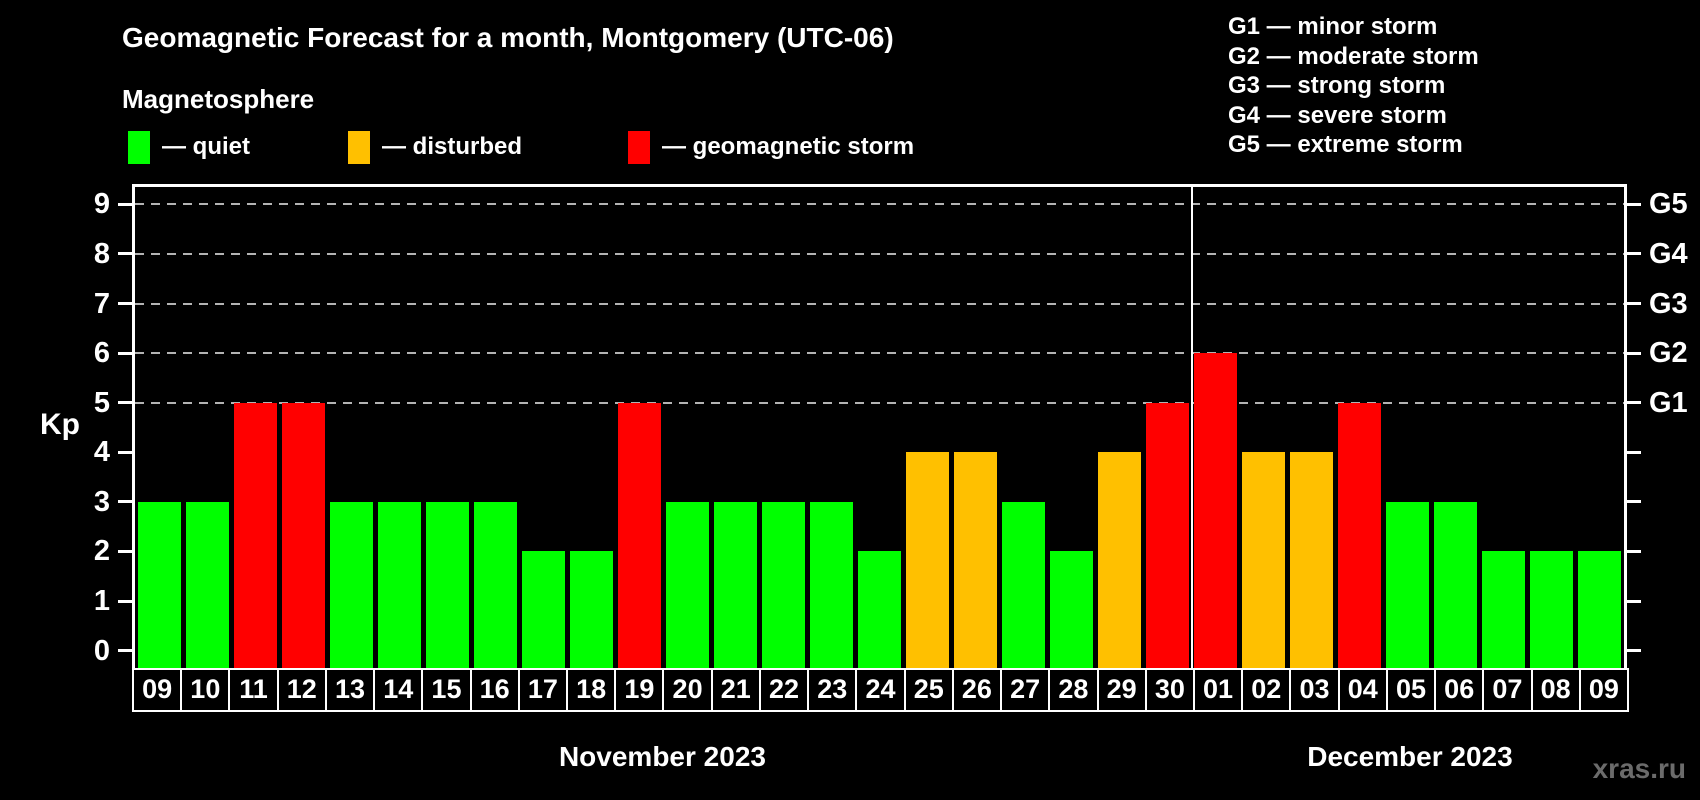  What do you see at coordinates (253, 690) in the screenshot?
I see `day-label: 11` at bounding box center [253, 690].